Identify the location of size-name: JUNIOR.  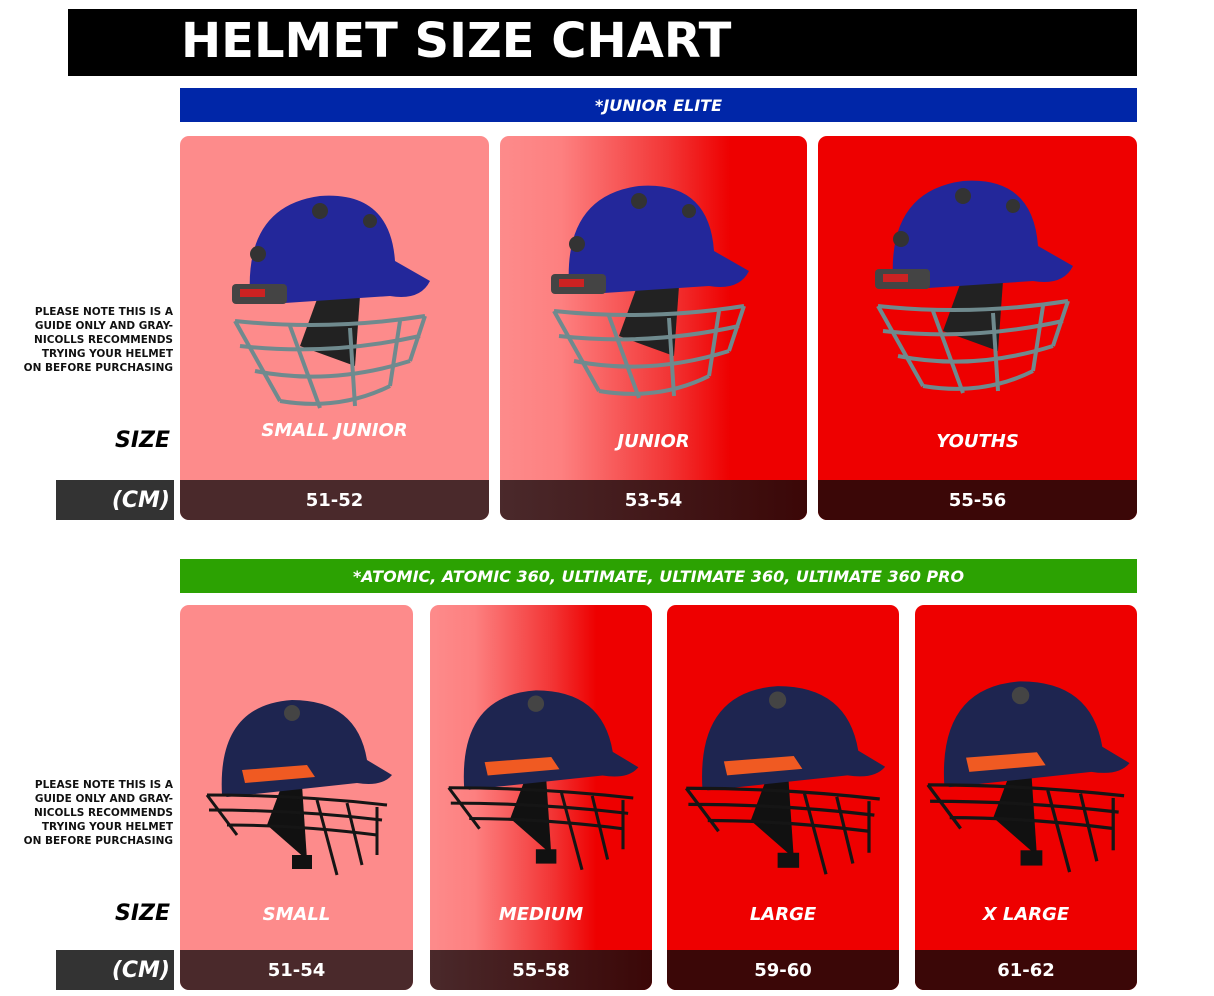
(653, 441).